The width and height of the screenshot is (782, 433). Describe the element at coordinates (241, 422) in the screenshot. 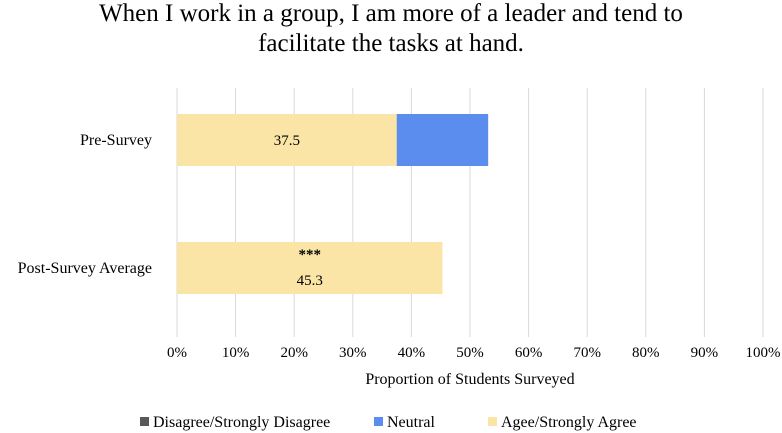

I see `legend-label: Disagree/Strongly Disagree` at that location.